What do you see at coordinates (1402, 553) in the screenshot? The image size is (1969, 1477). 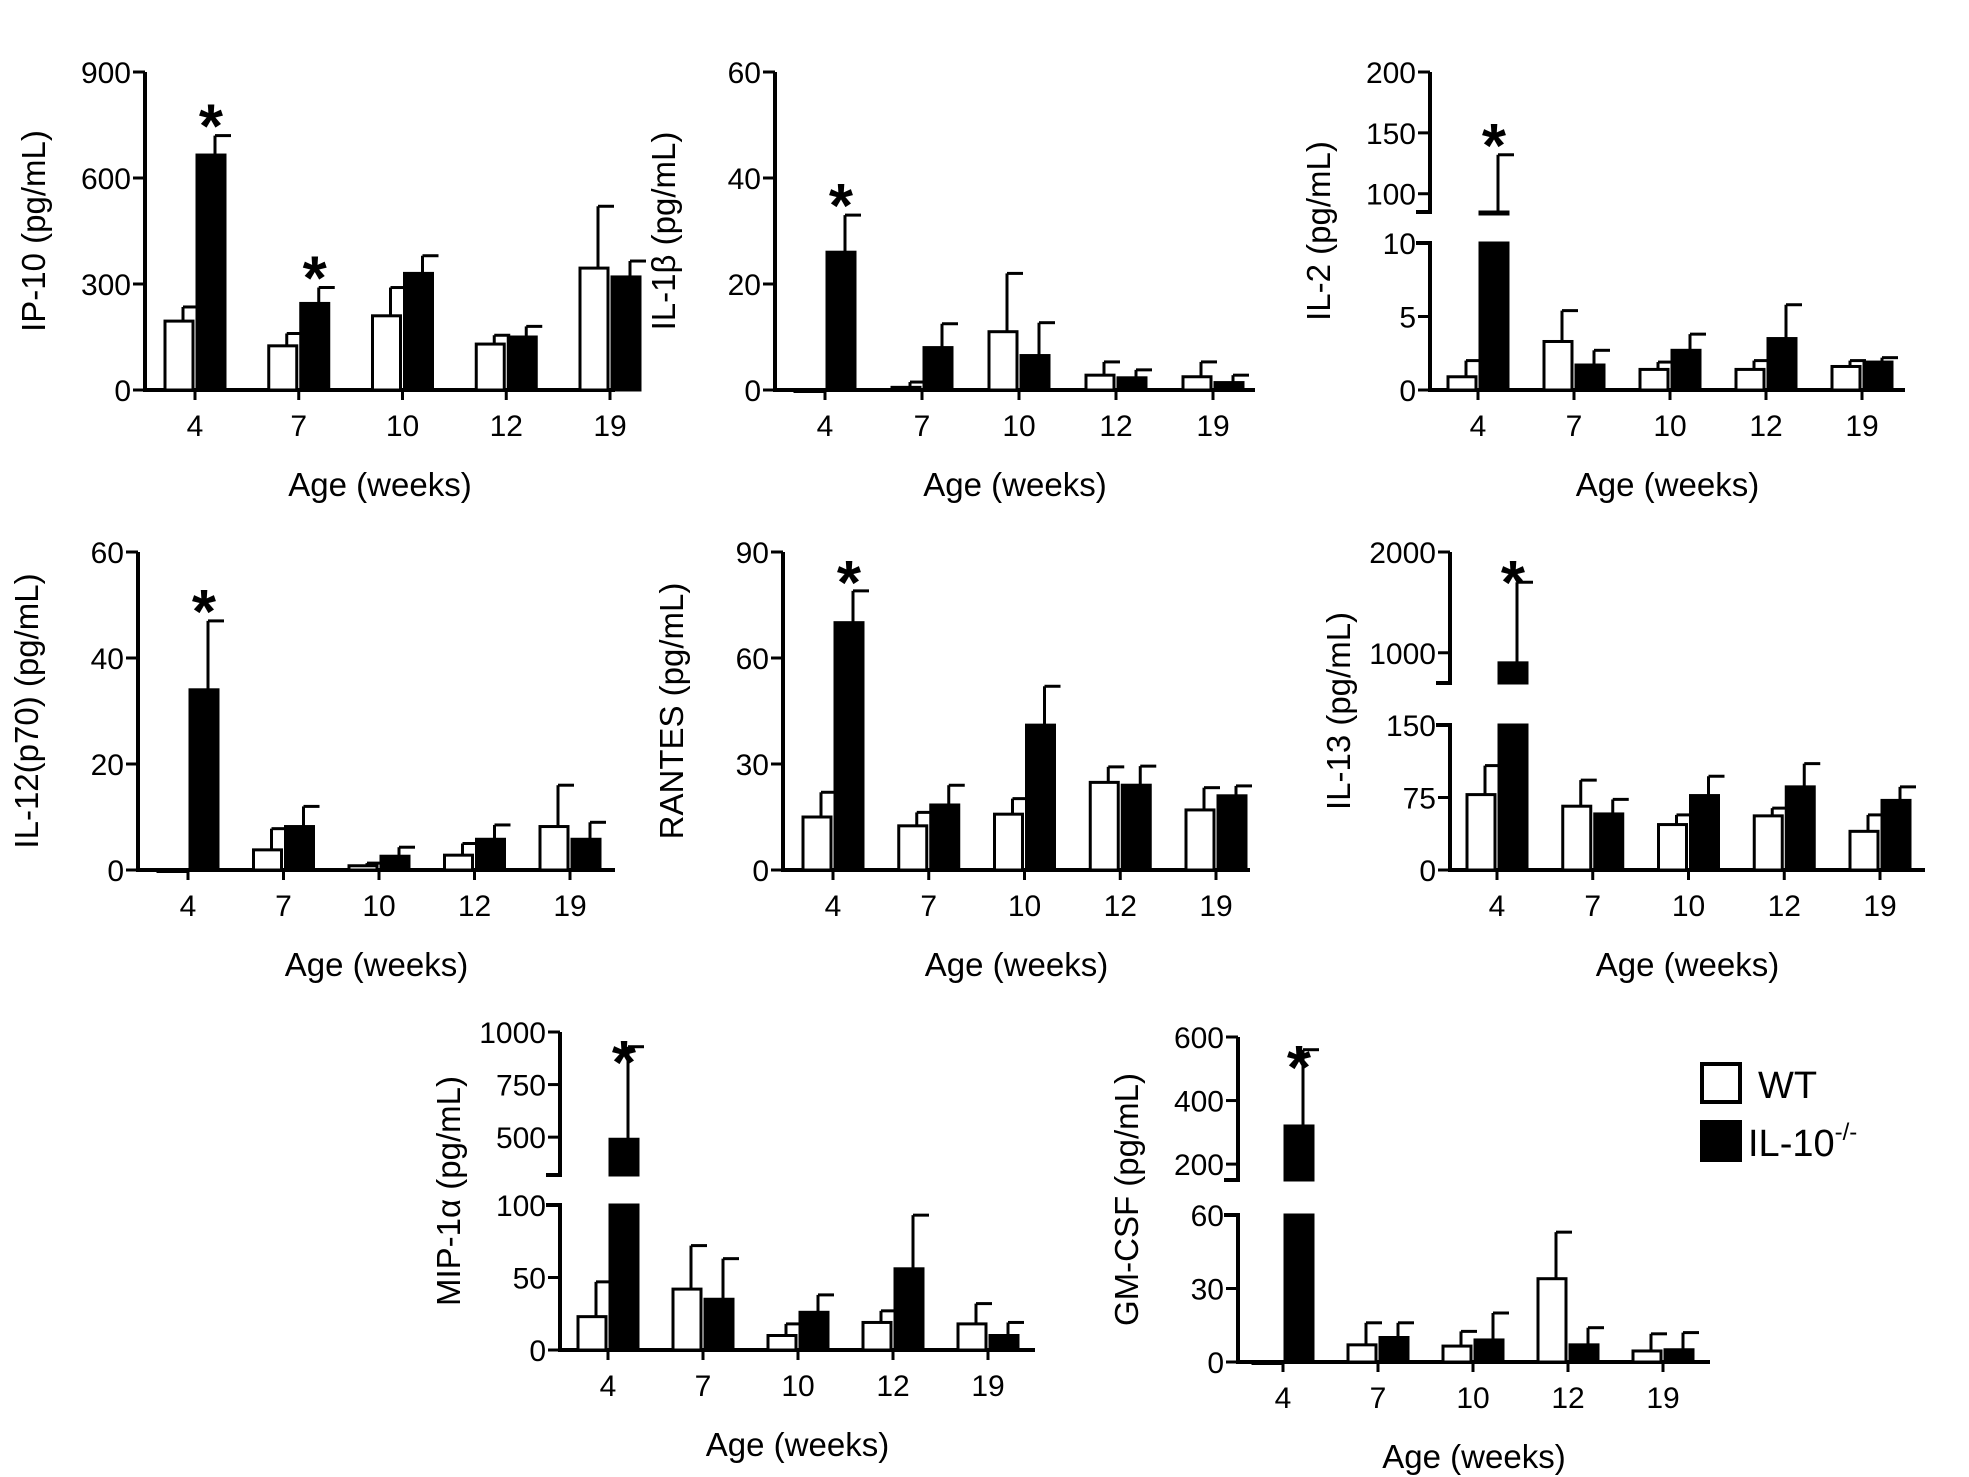 I see `y-tick-label: 2000` at bounding box center [1402, 553].